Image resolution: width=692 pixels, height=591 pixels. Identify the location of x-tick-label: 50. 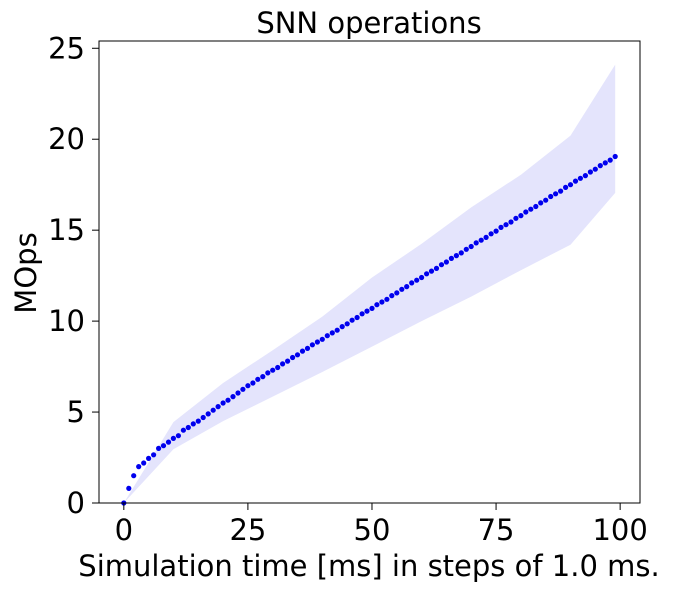
(372, 530).